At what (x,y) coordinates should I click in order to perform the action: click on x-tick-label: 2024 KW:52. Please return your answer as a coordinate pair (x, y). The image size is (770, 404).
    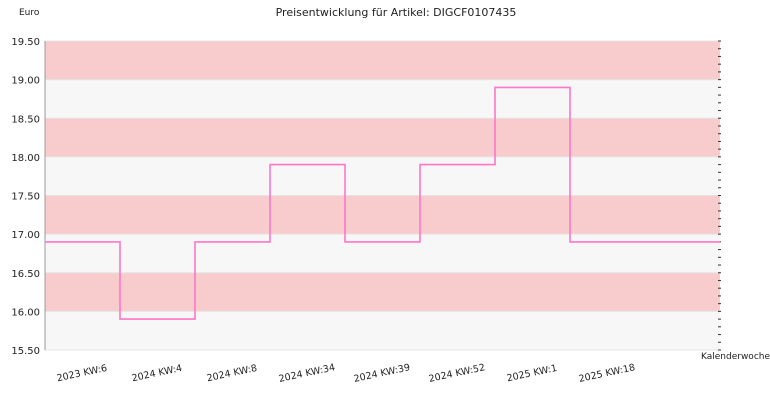
    Looking at the image, I should click on (457, 373).